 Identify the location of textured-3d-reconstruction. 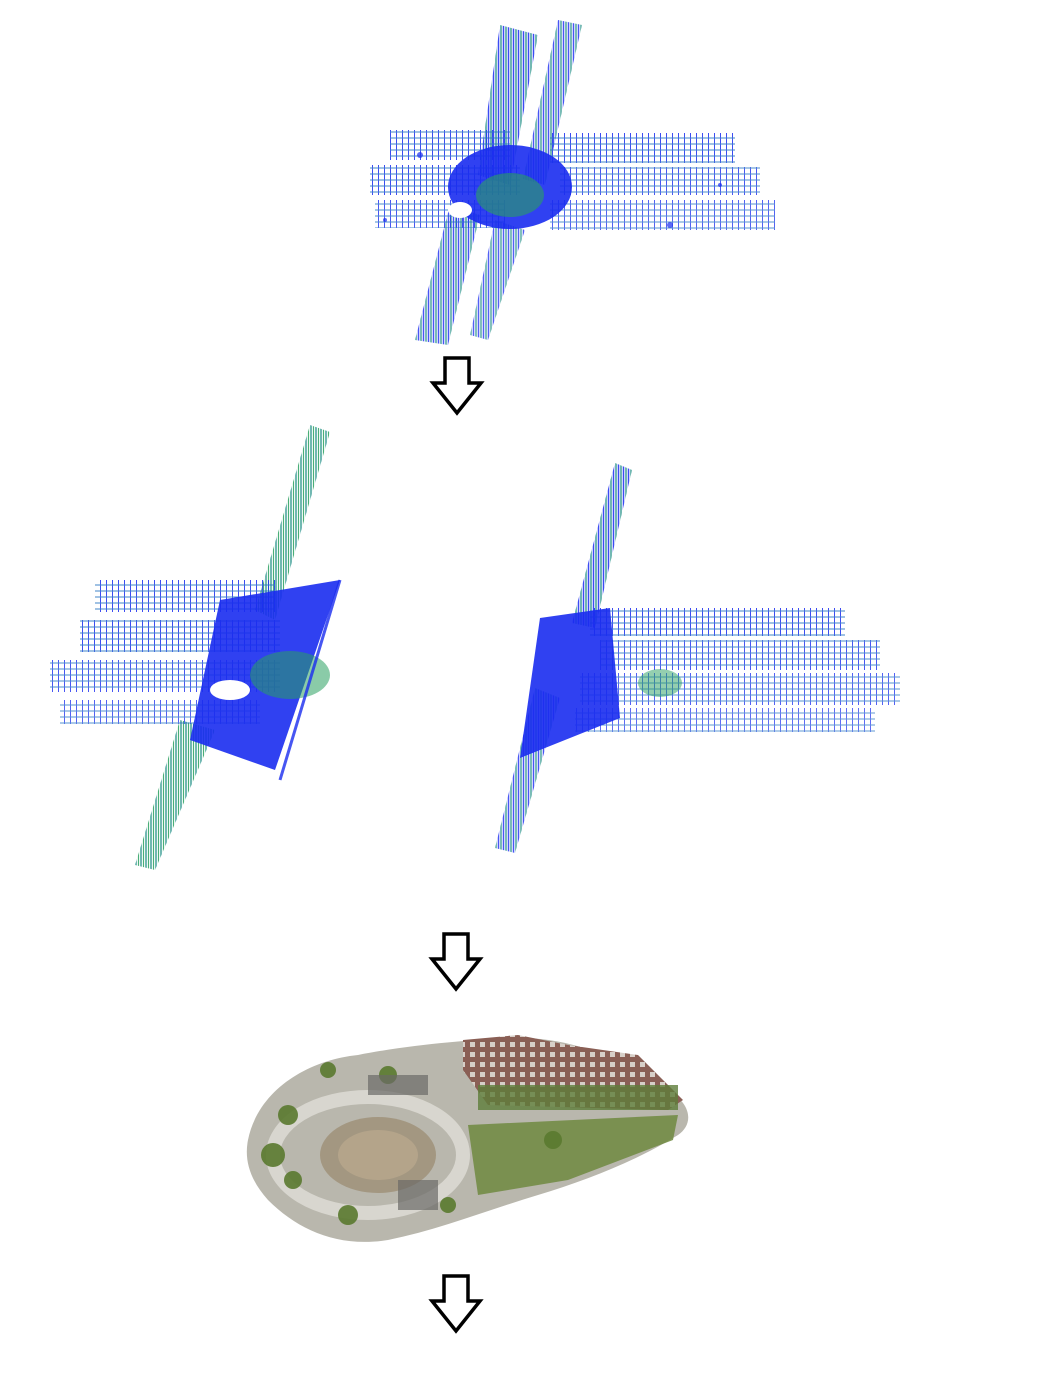
(468, 1140).